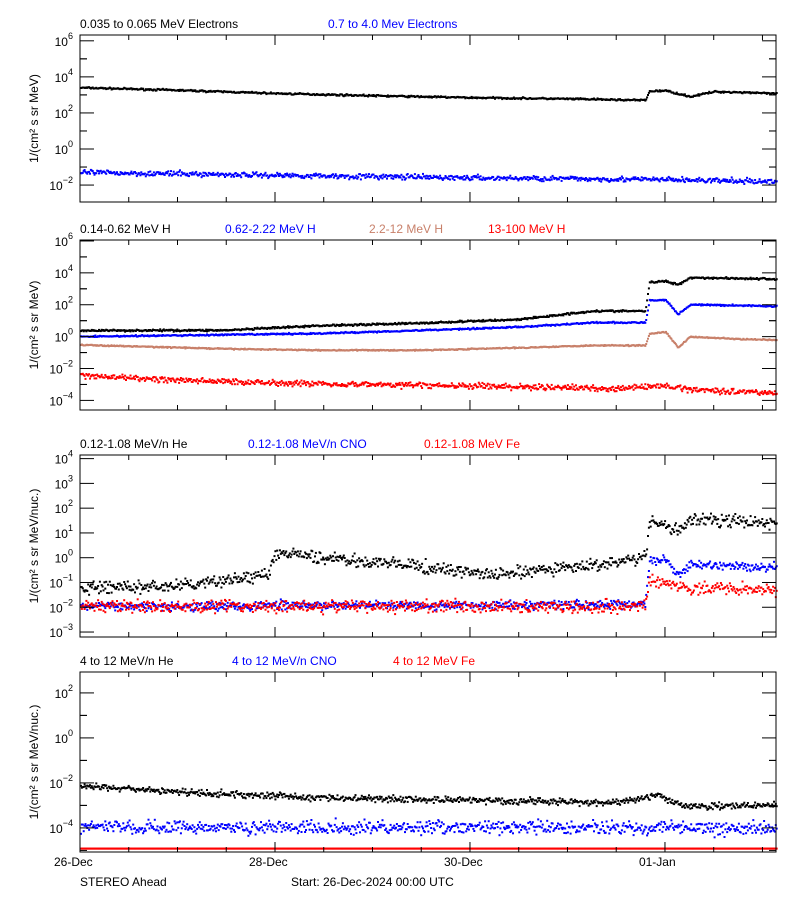 The height and width of the screenshot is (900, 800). Describe the element at coordinates (70, 236) in the screenshot. I see `y-tick-exponent: 6` at that location.